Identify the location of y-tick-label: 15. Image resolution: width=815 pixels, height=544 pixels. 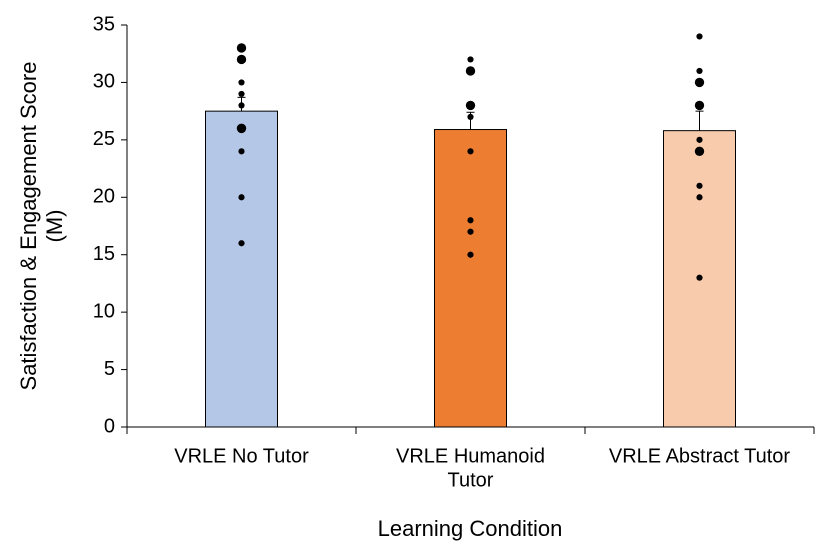
(104, 254).